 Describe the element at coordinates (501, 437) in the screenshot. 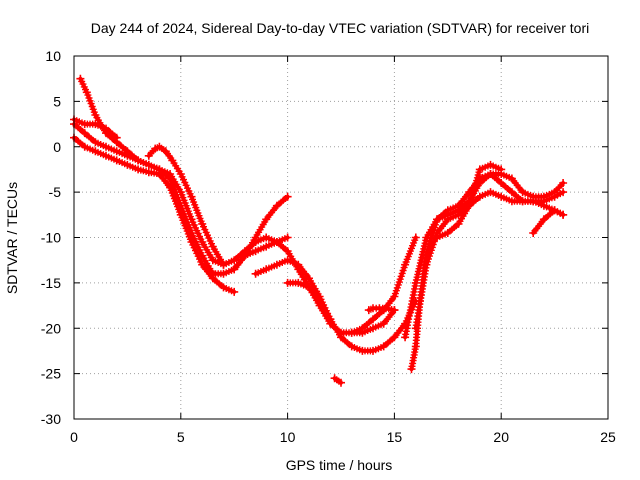

I see `x-tick-label: 20` at that location.